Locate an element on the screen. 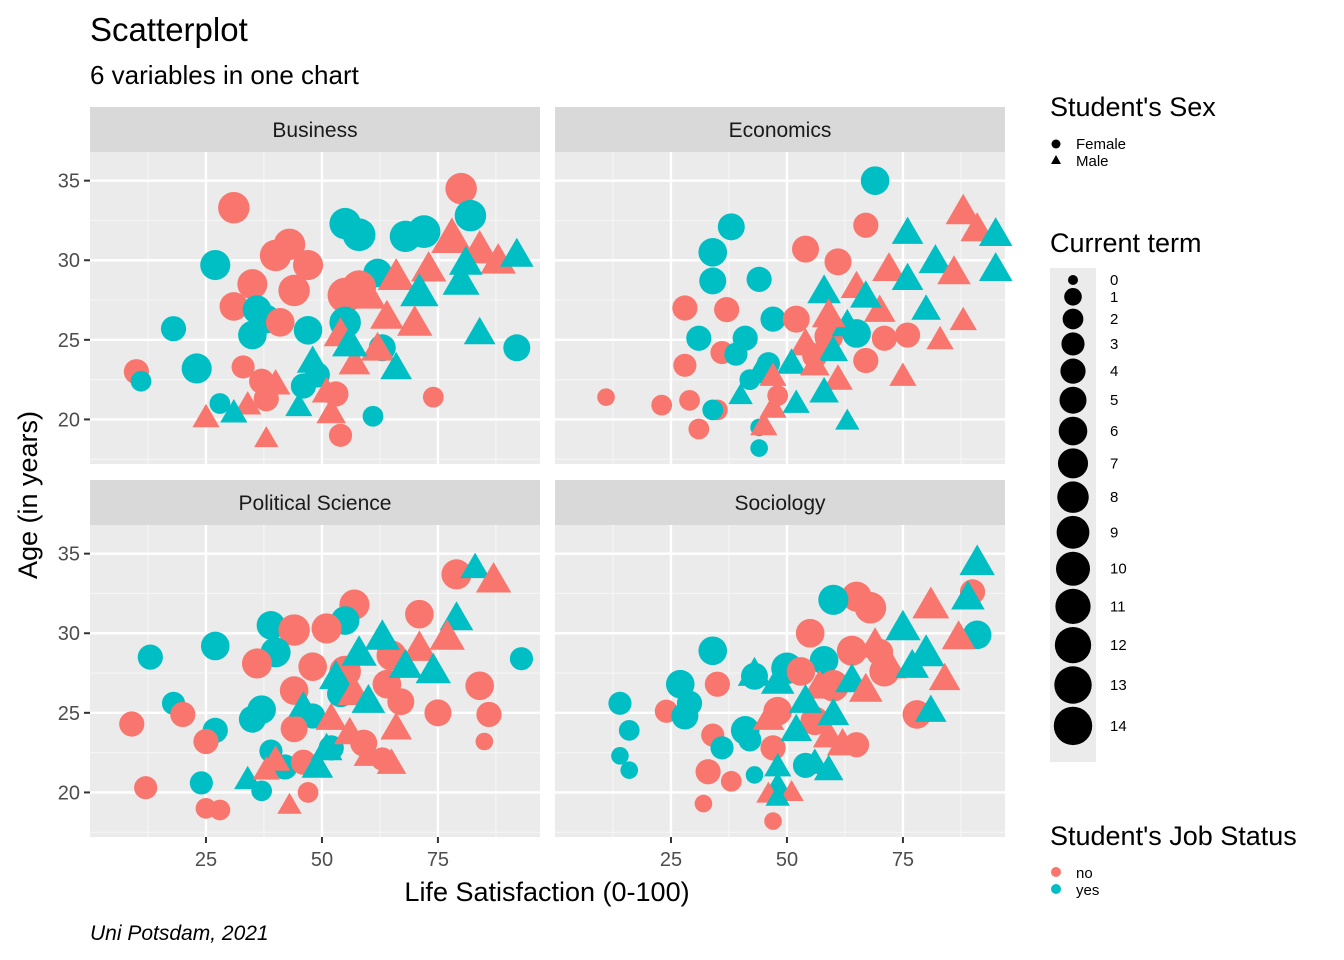 This screenshot has height=960, width=1344. legend-term-label: 10 is located at coordinates (1118, 569).